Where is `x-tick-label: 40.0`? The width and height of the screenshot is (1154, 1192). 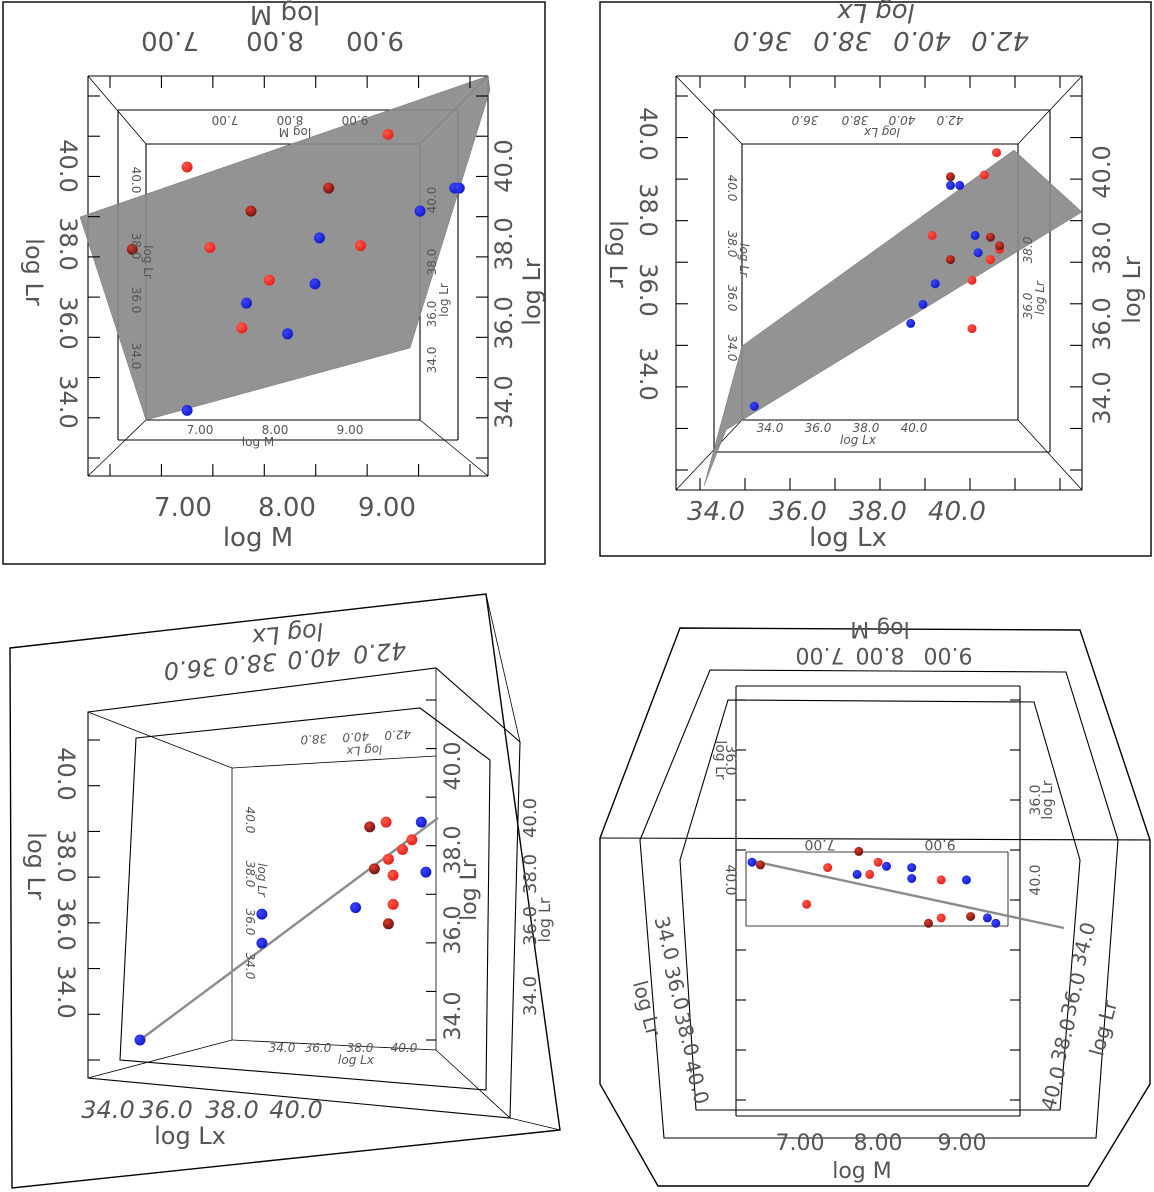 x-tick-label: 40.0 is located at coordinates (957, 512).